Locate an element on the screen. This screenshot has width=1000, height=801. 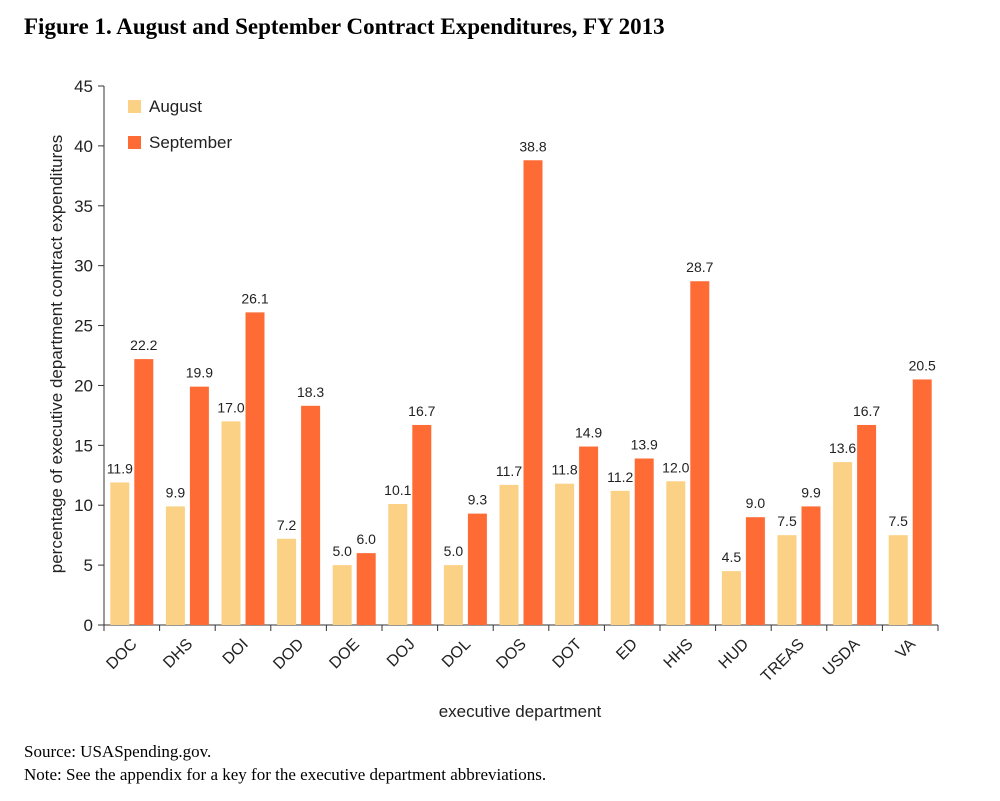
y-tick-label: 0 is located at coordinates (88, 625).